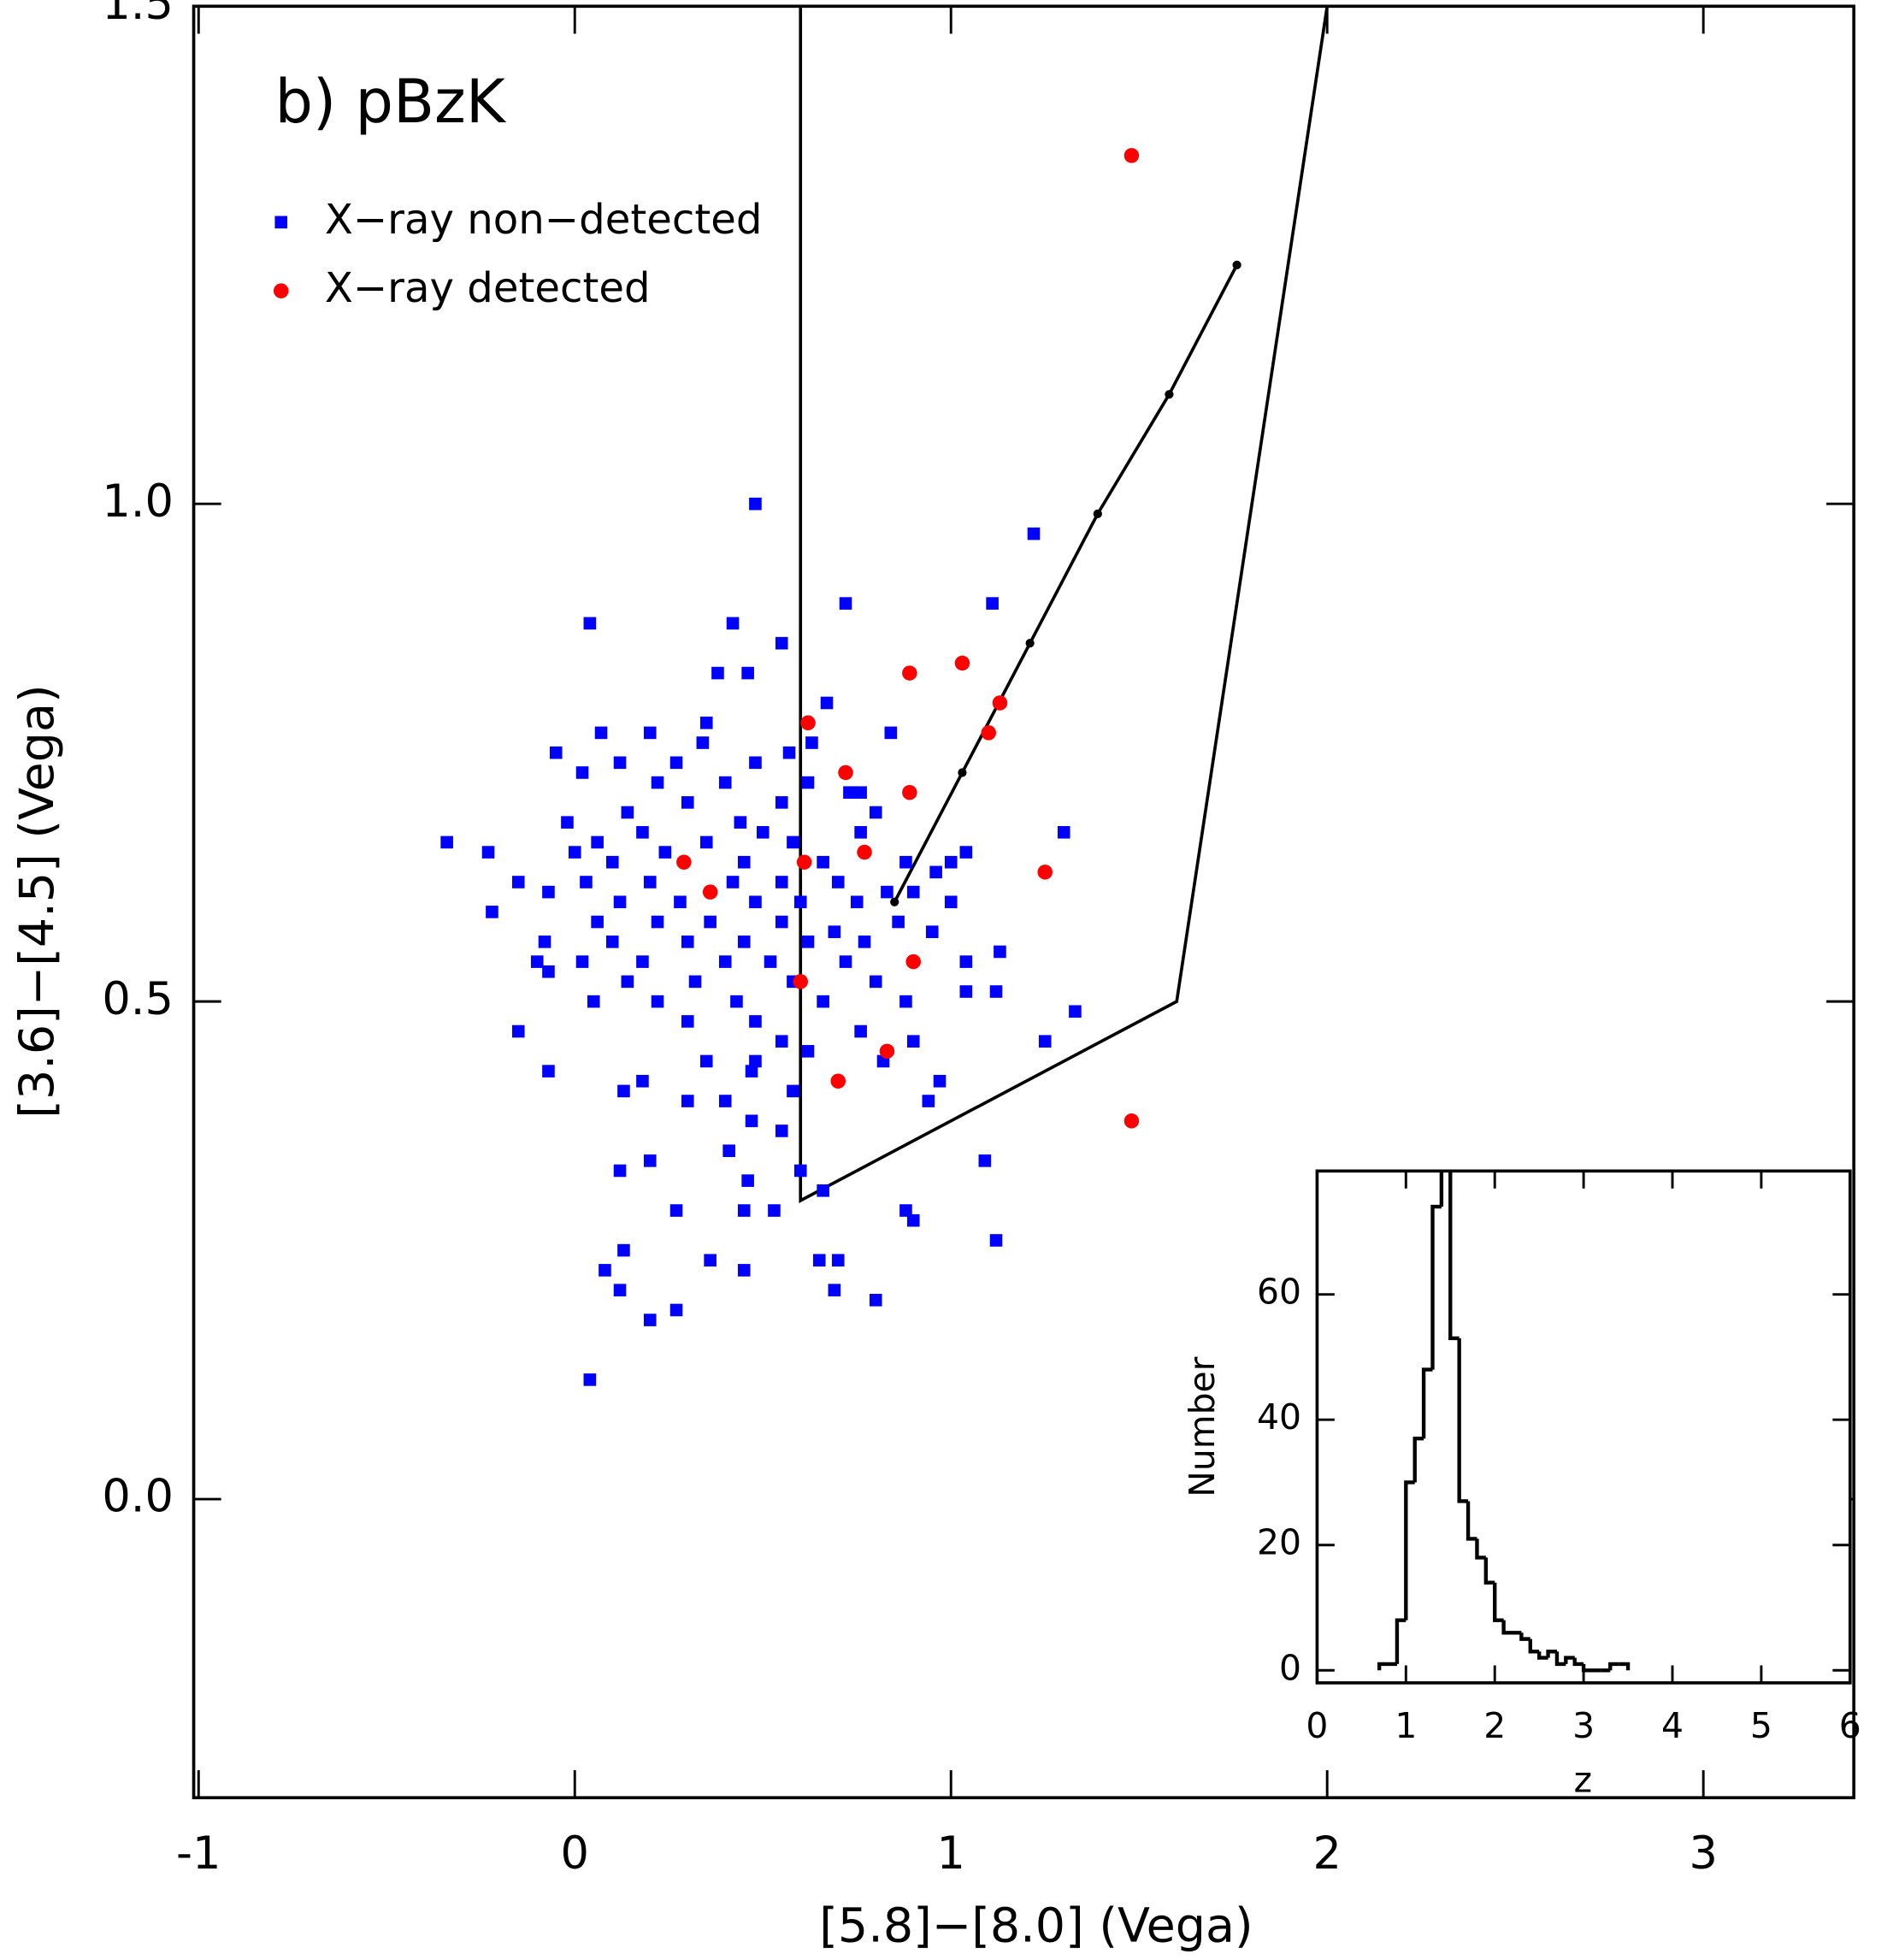 This screenshot has width=1899, height=1960. What do you see at coordinates (1279, 1292) in the screenshot?
I see `y-tick-label: 60` at bounding box center [1279, 1292].